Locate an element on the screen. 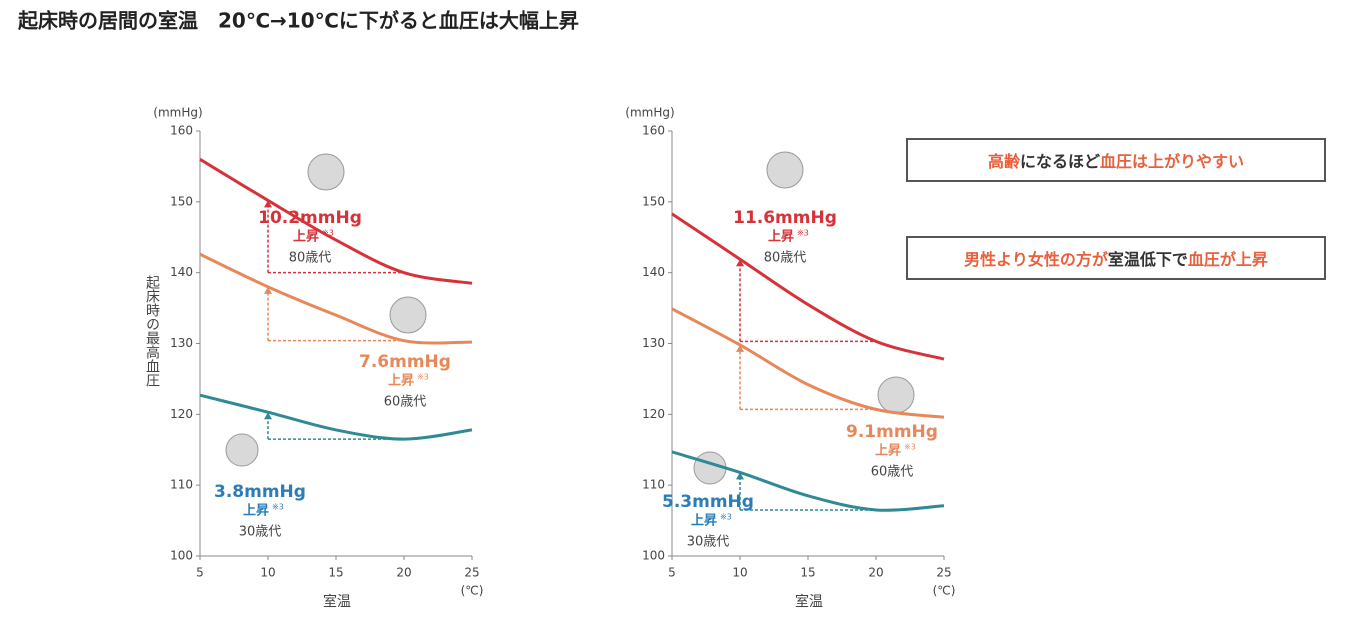 The height and width of the screenshot is (623, 1360). rise-label: 11.6mmHg is located at coordinates (785, 218).